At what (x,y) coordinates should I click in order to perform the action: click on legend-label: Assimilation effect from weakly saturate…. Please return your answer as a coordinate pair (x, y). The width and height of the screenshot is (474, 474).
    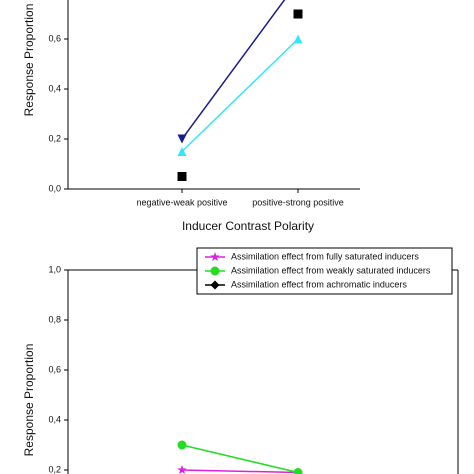
    Looking at the image, I should click on (331, 270).